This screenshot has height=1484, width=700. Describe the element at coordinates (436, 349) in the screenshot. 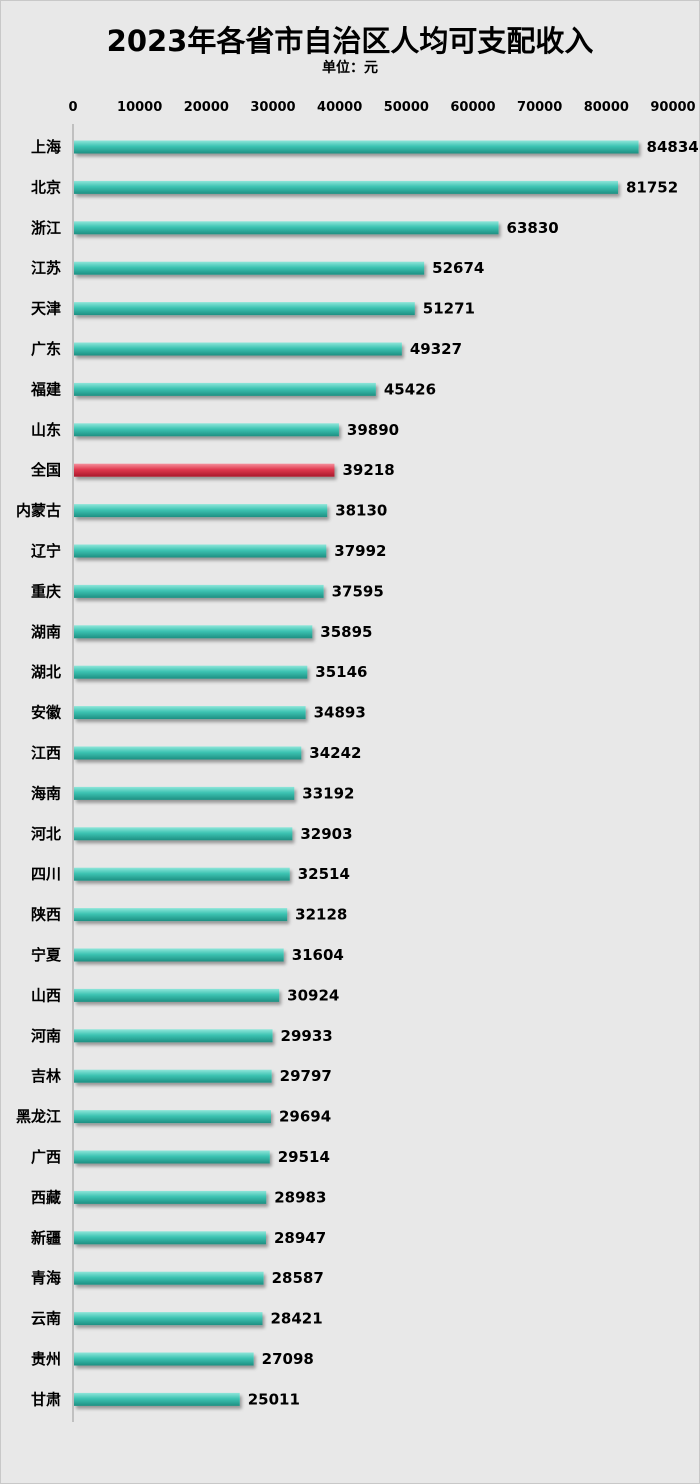

I see `value-label: 49327` at that location.